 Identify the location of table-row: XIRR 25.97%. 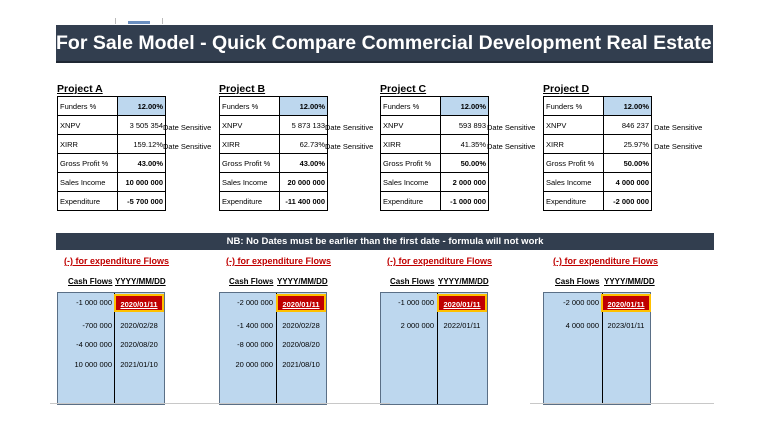
(597, 144).